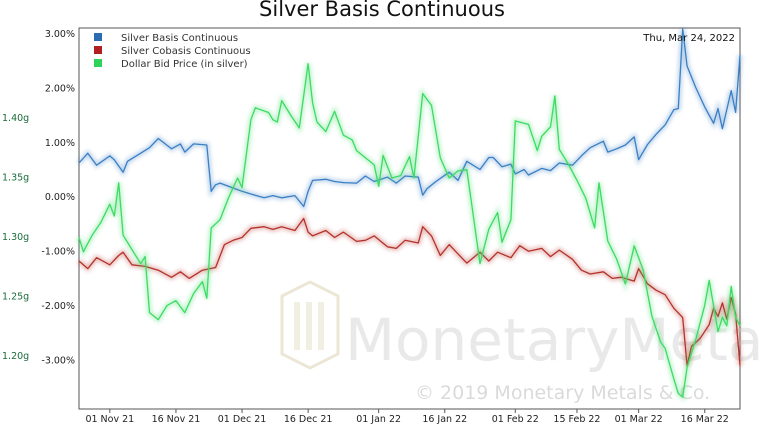 The height and width of the screenshot is (425, 765). I want to click on legend-label-basis: Silver Basis Continuous, so click(179, 38).